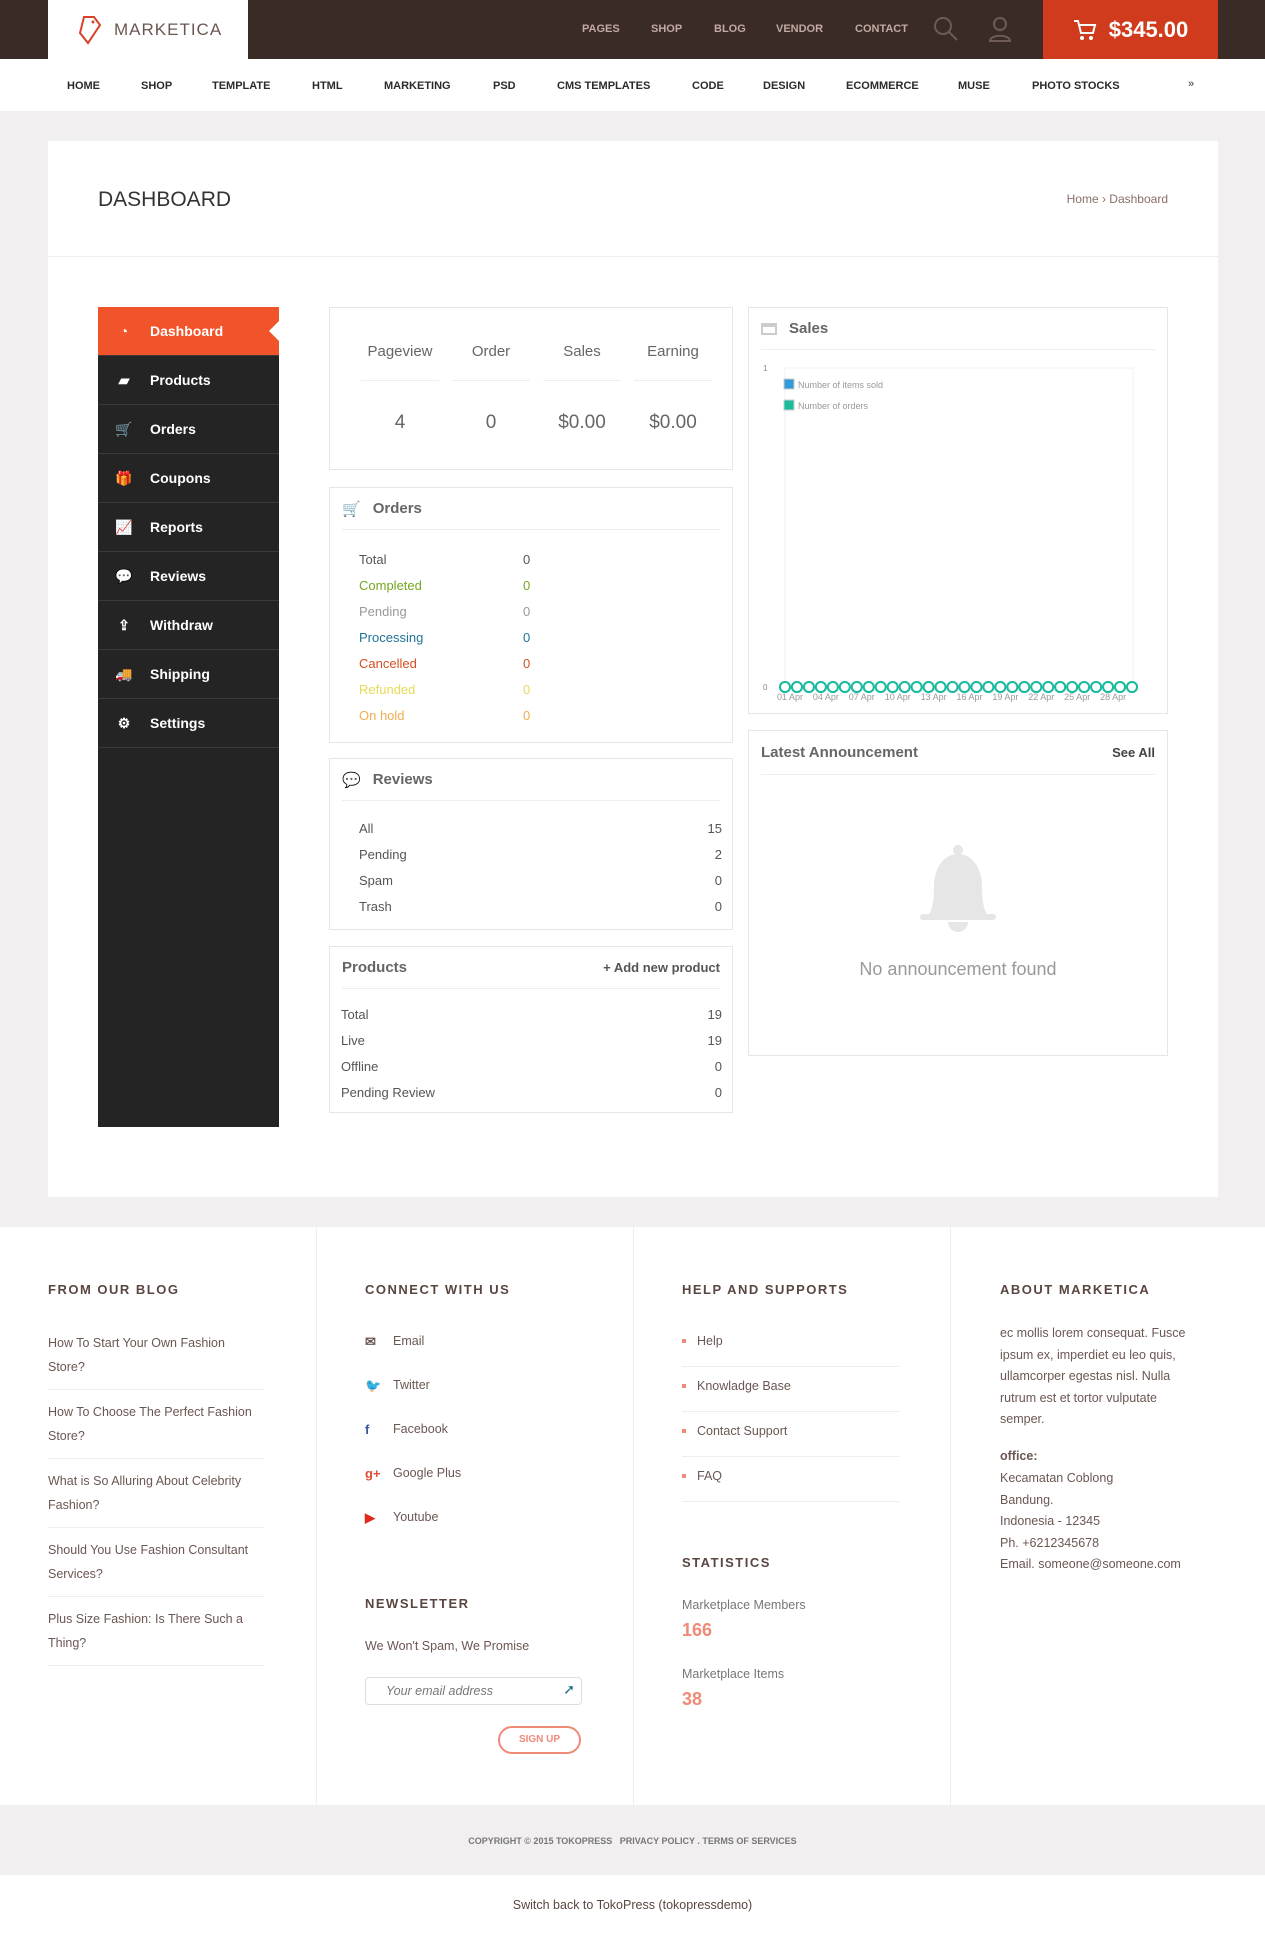 The width and height of the screenshot is (1265, 1936). Describe the element at coordinates (1076, 86) in the screenshot. I see `nav-item: PHOTO STOCKS` at that location.